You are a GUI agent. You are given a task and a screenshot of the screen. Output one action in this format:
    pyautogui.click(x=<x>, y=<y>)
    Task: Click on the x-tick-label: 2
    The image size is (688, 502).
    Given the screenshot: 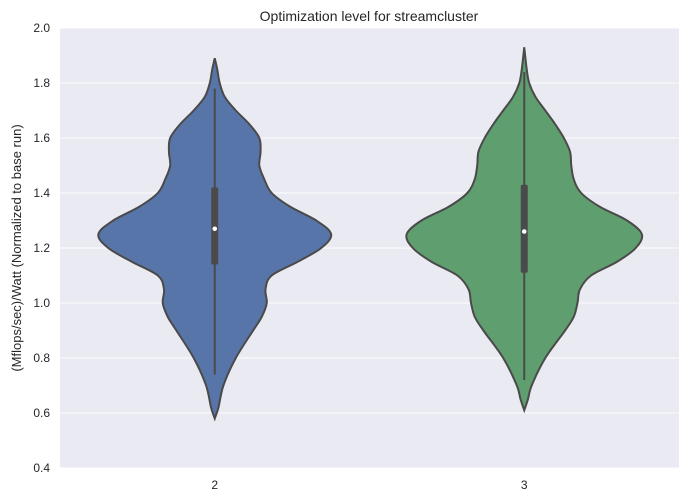 What is the action you would take?
    pyautogui.click(x=214, y=485)
    